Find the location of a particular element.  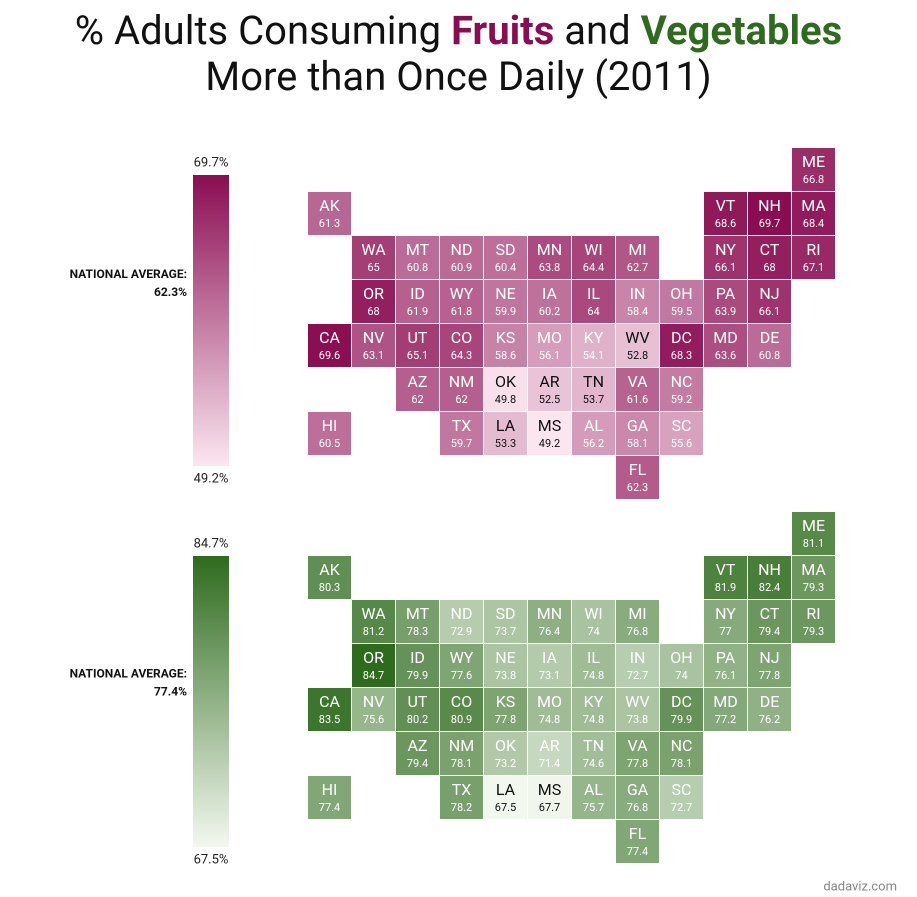

state-value: 68.3 is located at coordinates (681, 355).